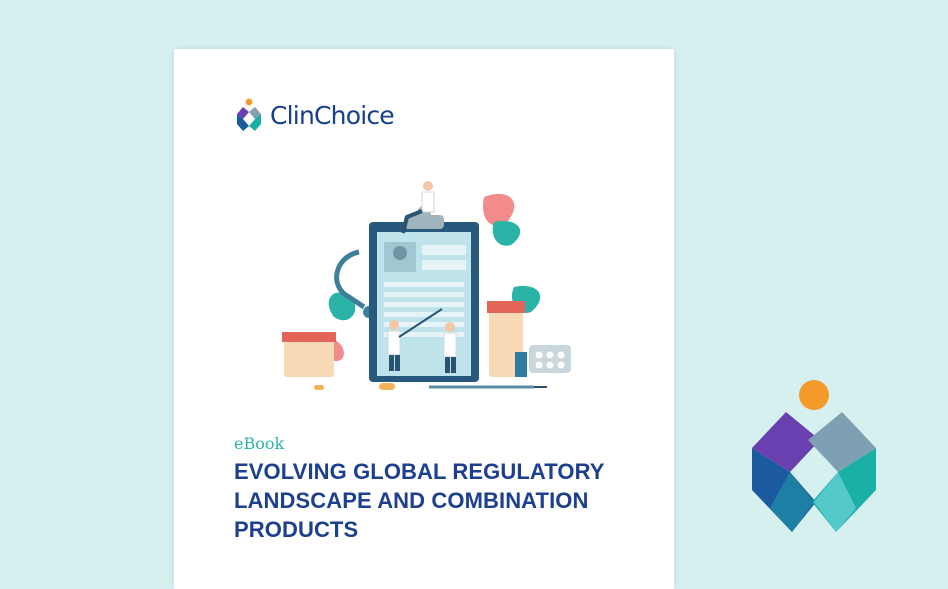  I want to click on clipboard-illustration, so click(426, 285).